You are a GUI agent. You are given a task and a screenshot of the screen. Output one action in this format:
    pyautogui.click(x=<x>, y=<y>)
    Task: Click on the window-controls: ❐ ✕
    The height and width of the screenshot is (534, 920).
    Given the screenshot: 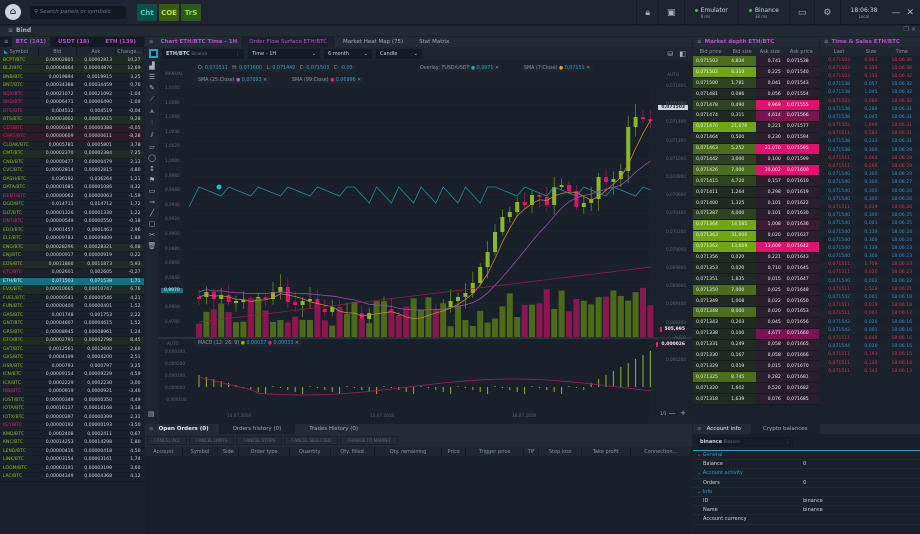 What is the action you would take?
    pyautogui.click(x=910, y=29)
    